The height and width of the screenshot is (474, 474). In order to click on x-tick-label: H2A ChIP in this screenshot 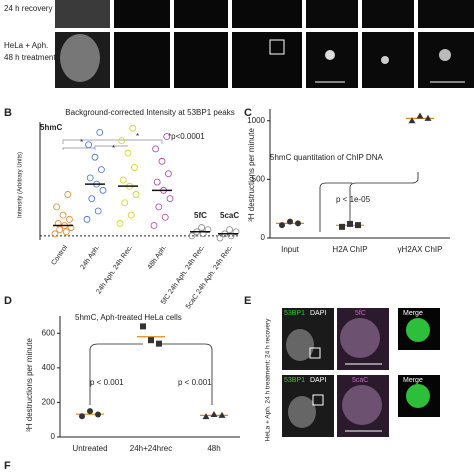, I will do `click(349, 249)`.